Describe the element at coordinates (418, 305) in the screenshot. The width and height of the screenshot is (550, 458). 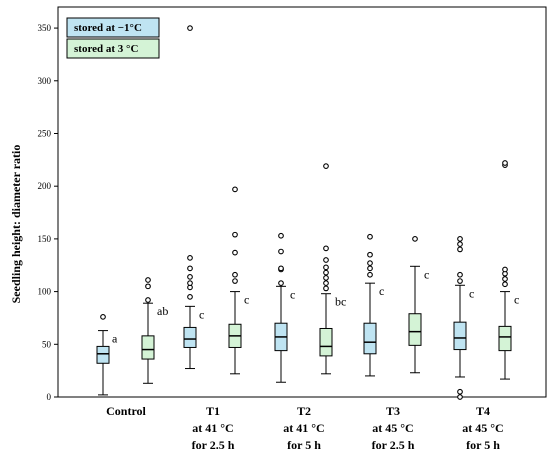
I see `box-2-4: c` at that location.